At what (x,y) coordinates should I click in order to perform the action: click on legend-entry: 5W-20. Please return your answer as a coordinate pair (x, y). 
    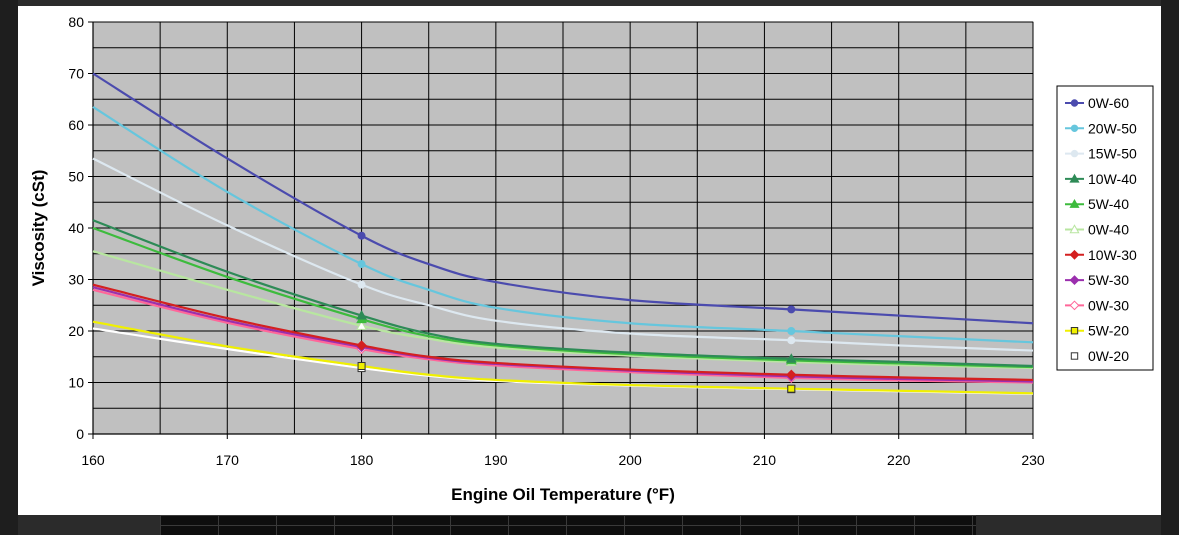
    Looking at the image, I should click on (1097, 331).